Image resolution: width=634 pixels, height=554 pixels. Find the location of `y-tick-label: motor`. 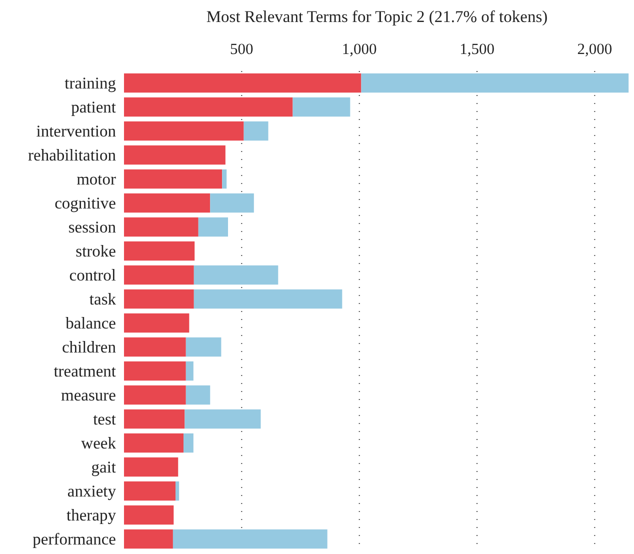

y-tick-label: motor is located at coordinates (96, 178).